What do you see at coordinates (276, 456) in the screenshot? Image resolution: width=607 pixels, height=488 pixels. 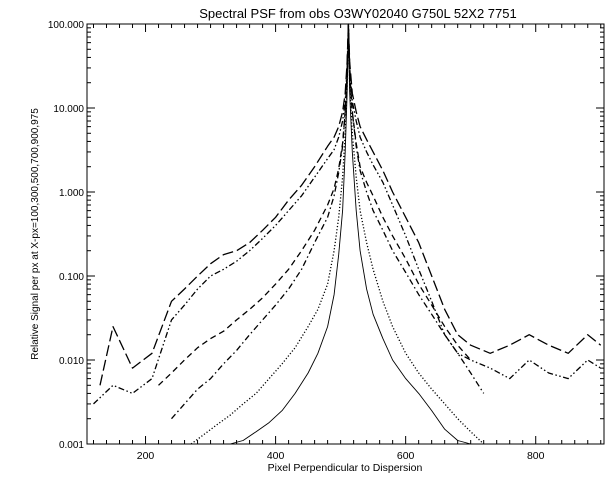 I see `x-tick-label: 400` at bounding box center [276, 456].